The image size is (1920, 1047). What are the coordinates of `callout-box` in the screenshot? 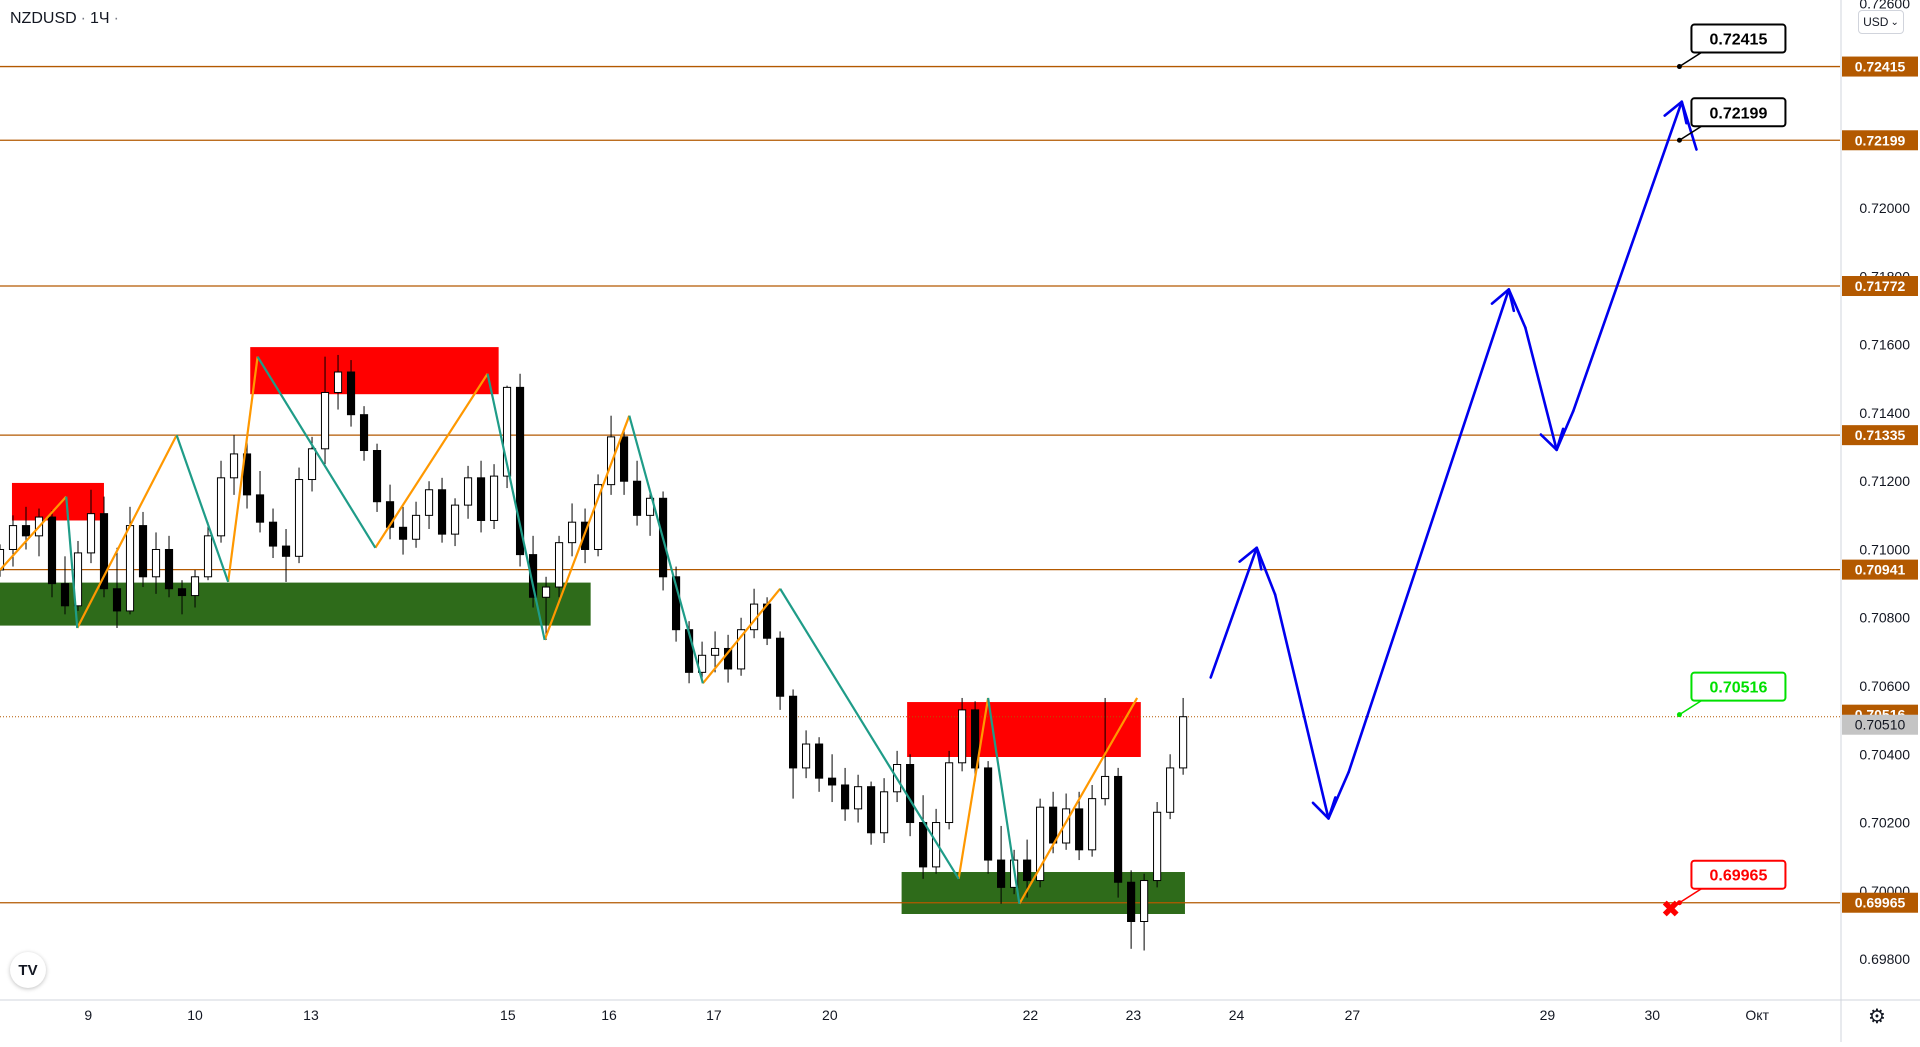 It's located at (1738, 38).